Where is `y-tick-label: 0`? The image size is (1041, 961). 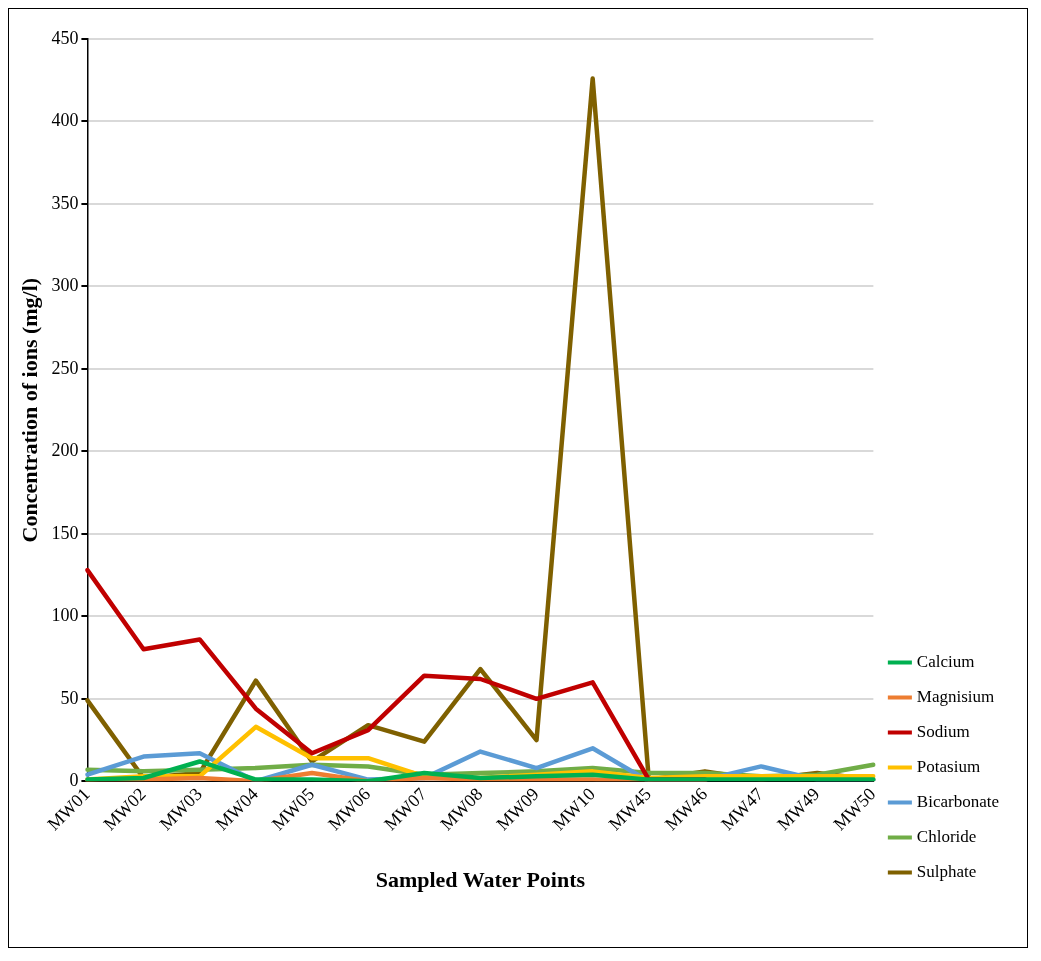 y-tick-label: 0 is located at coordinates (74, 780).